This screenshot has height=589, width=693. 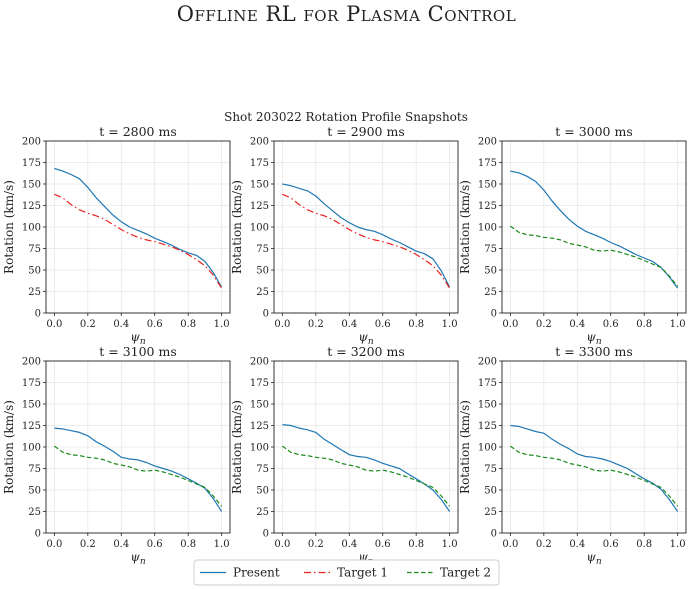 What do you see at coordinates (362, 573) in the screenshot?
I see `legend-label: Target 1` at bounding box center [362, 573].